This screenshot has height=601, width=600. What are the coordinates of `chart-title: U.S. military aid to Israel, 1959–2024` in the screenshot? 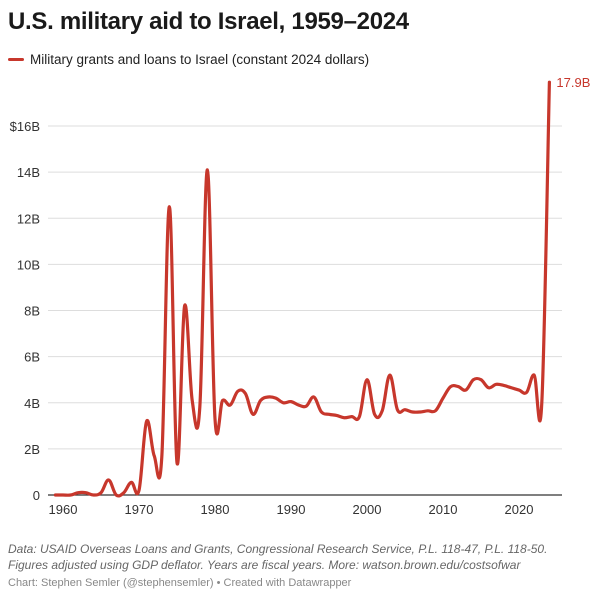 It's located at (208, 21).